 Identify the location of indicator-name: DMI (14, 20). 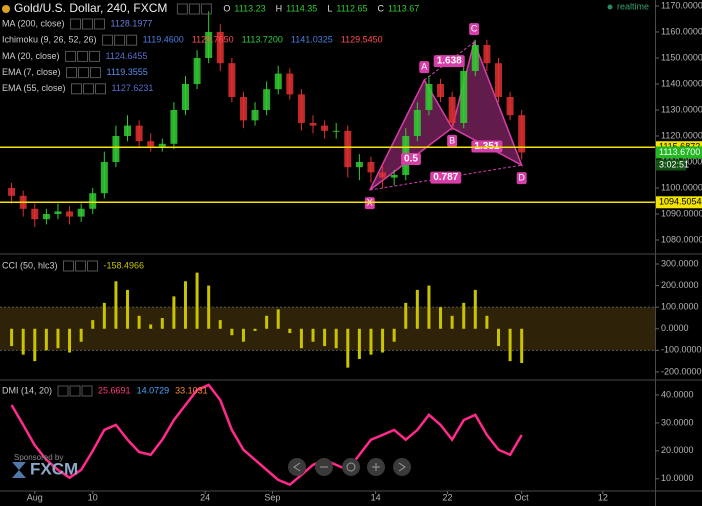
(27, 390).